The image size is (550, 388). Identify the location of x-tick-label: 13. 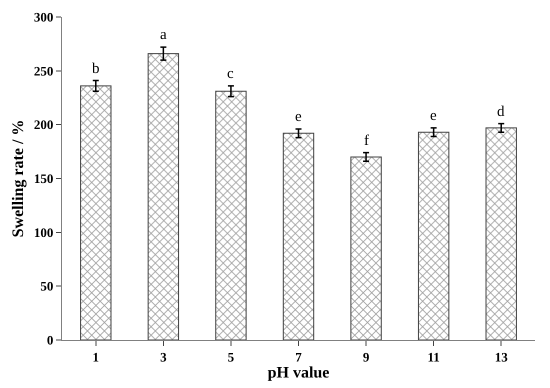
(501, 357).